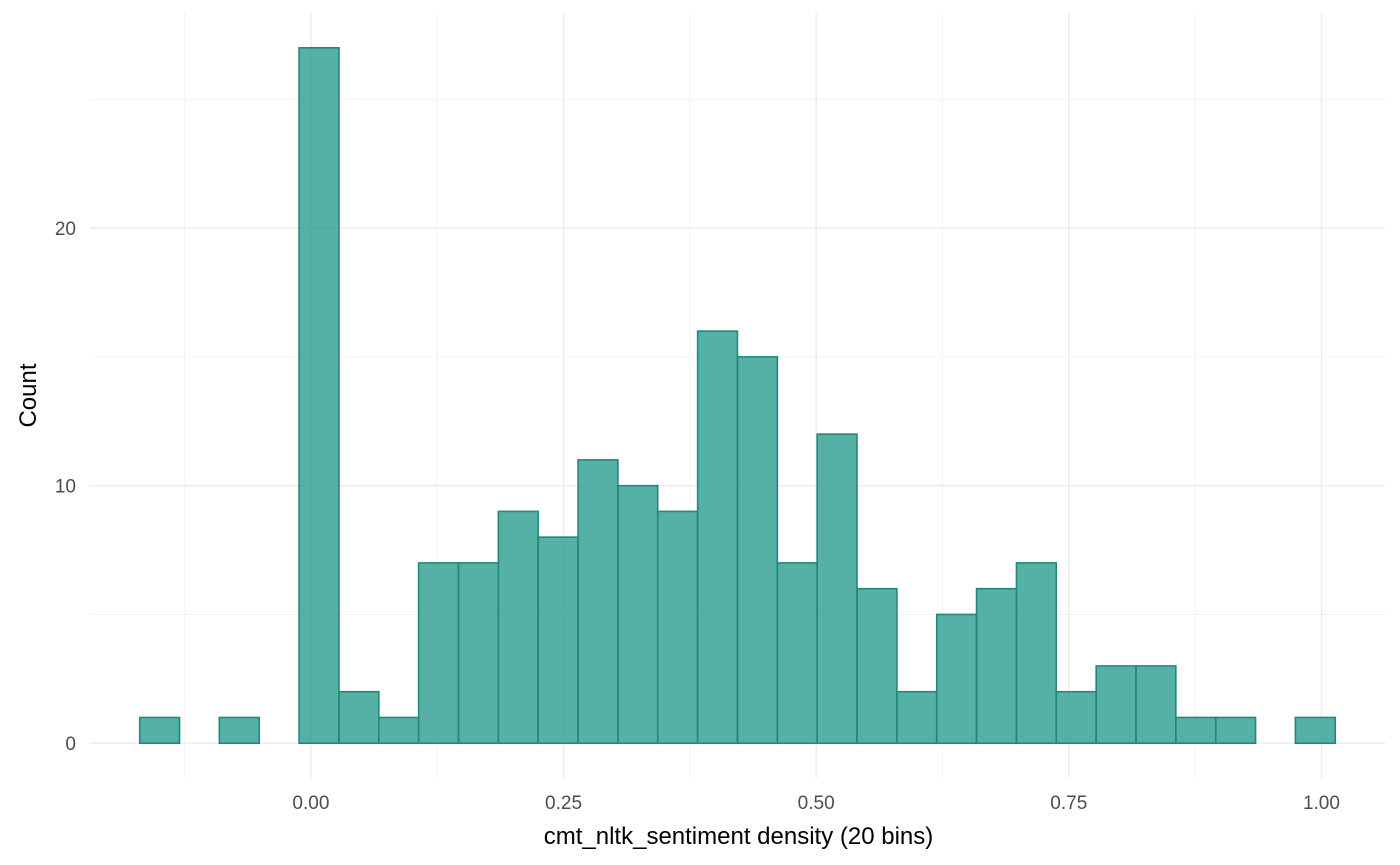 This screenshot has width=1400, height=865. Describe the element at coordinates (310, 803) in the screenshot. I see `x-tick-label-0: 0.00` at that location.